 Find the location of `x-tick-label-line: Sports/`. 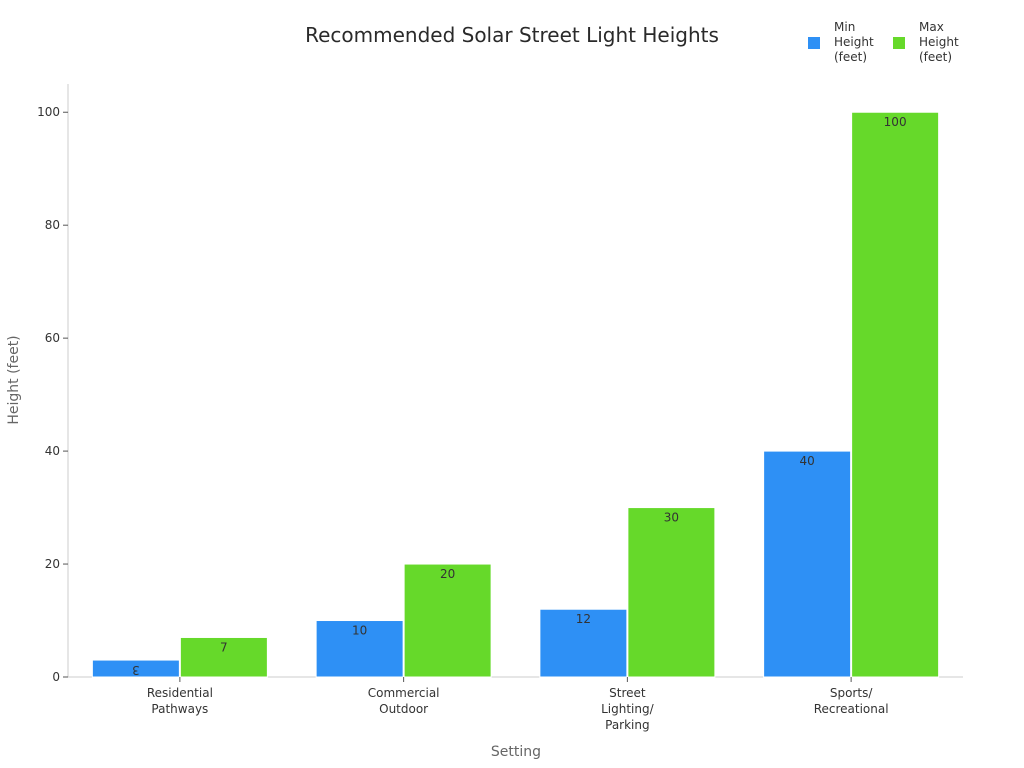

x-tick-label-line: Sports/ is located at coordinates (851, 693).